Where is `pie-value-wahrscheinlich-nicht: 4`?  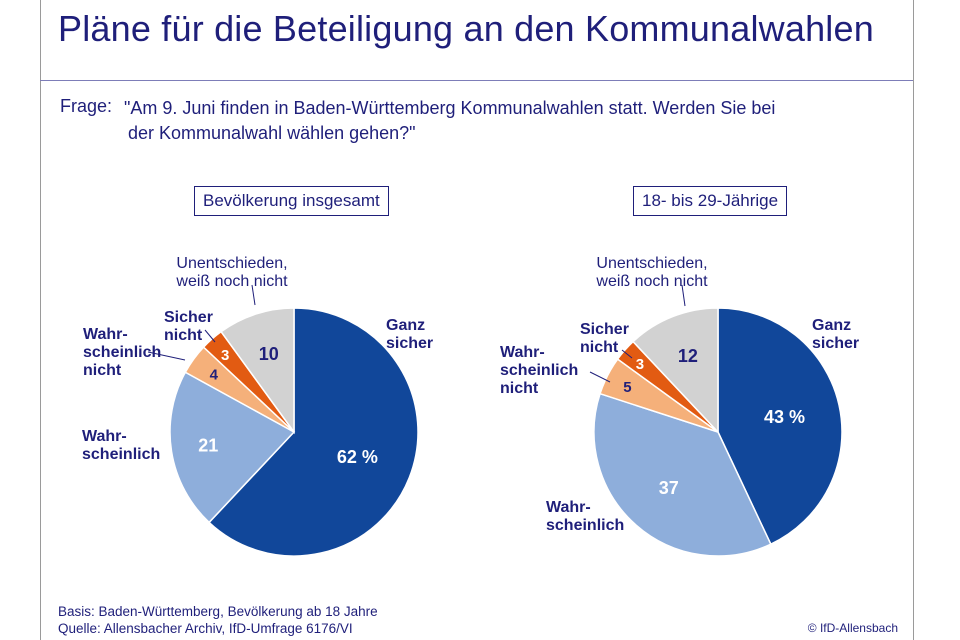
pie-value-wahrscheinlich-nicht: 4 is located at coordinates (214, 375).